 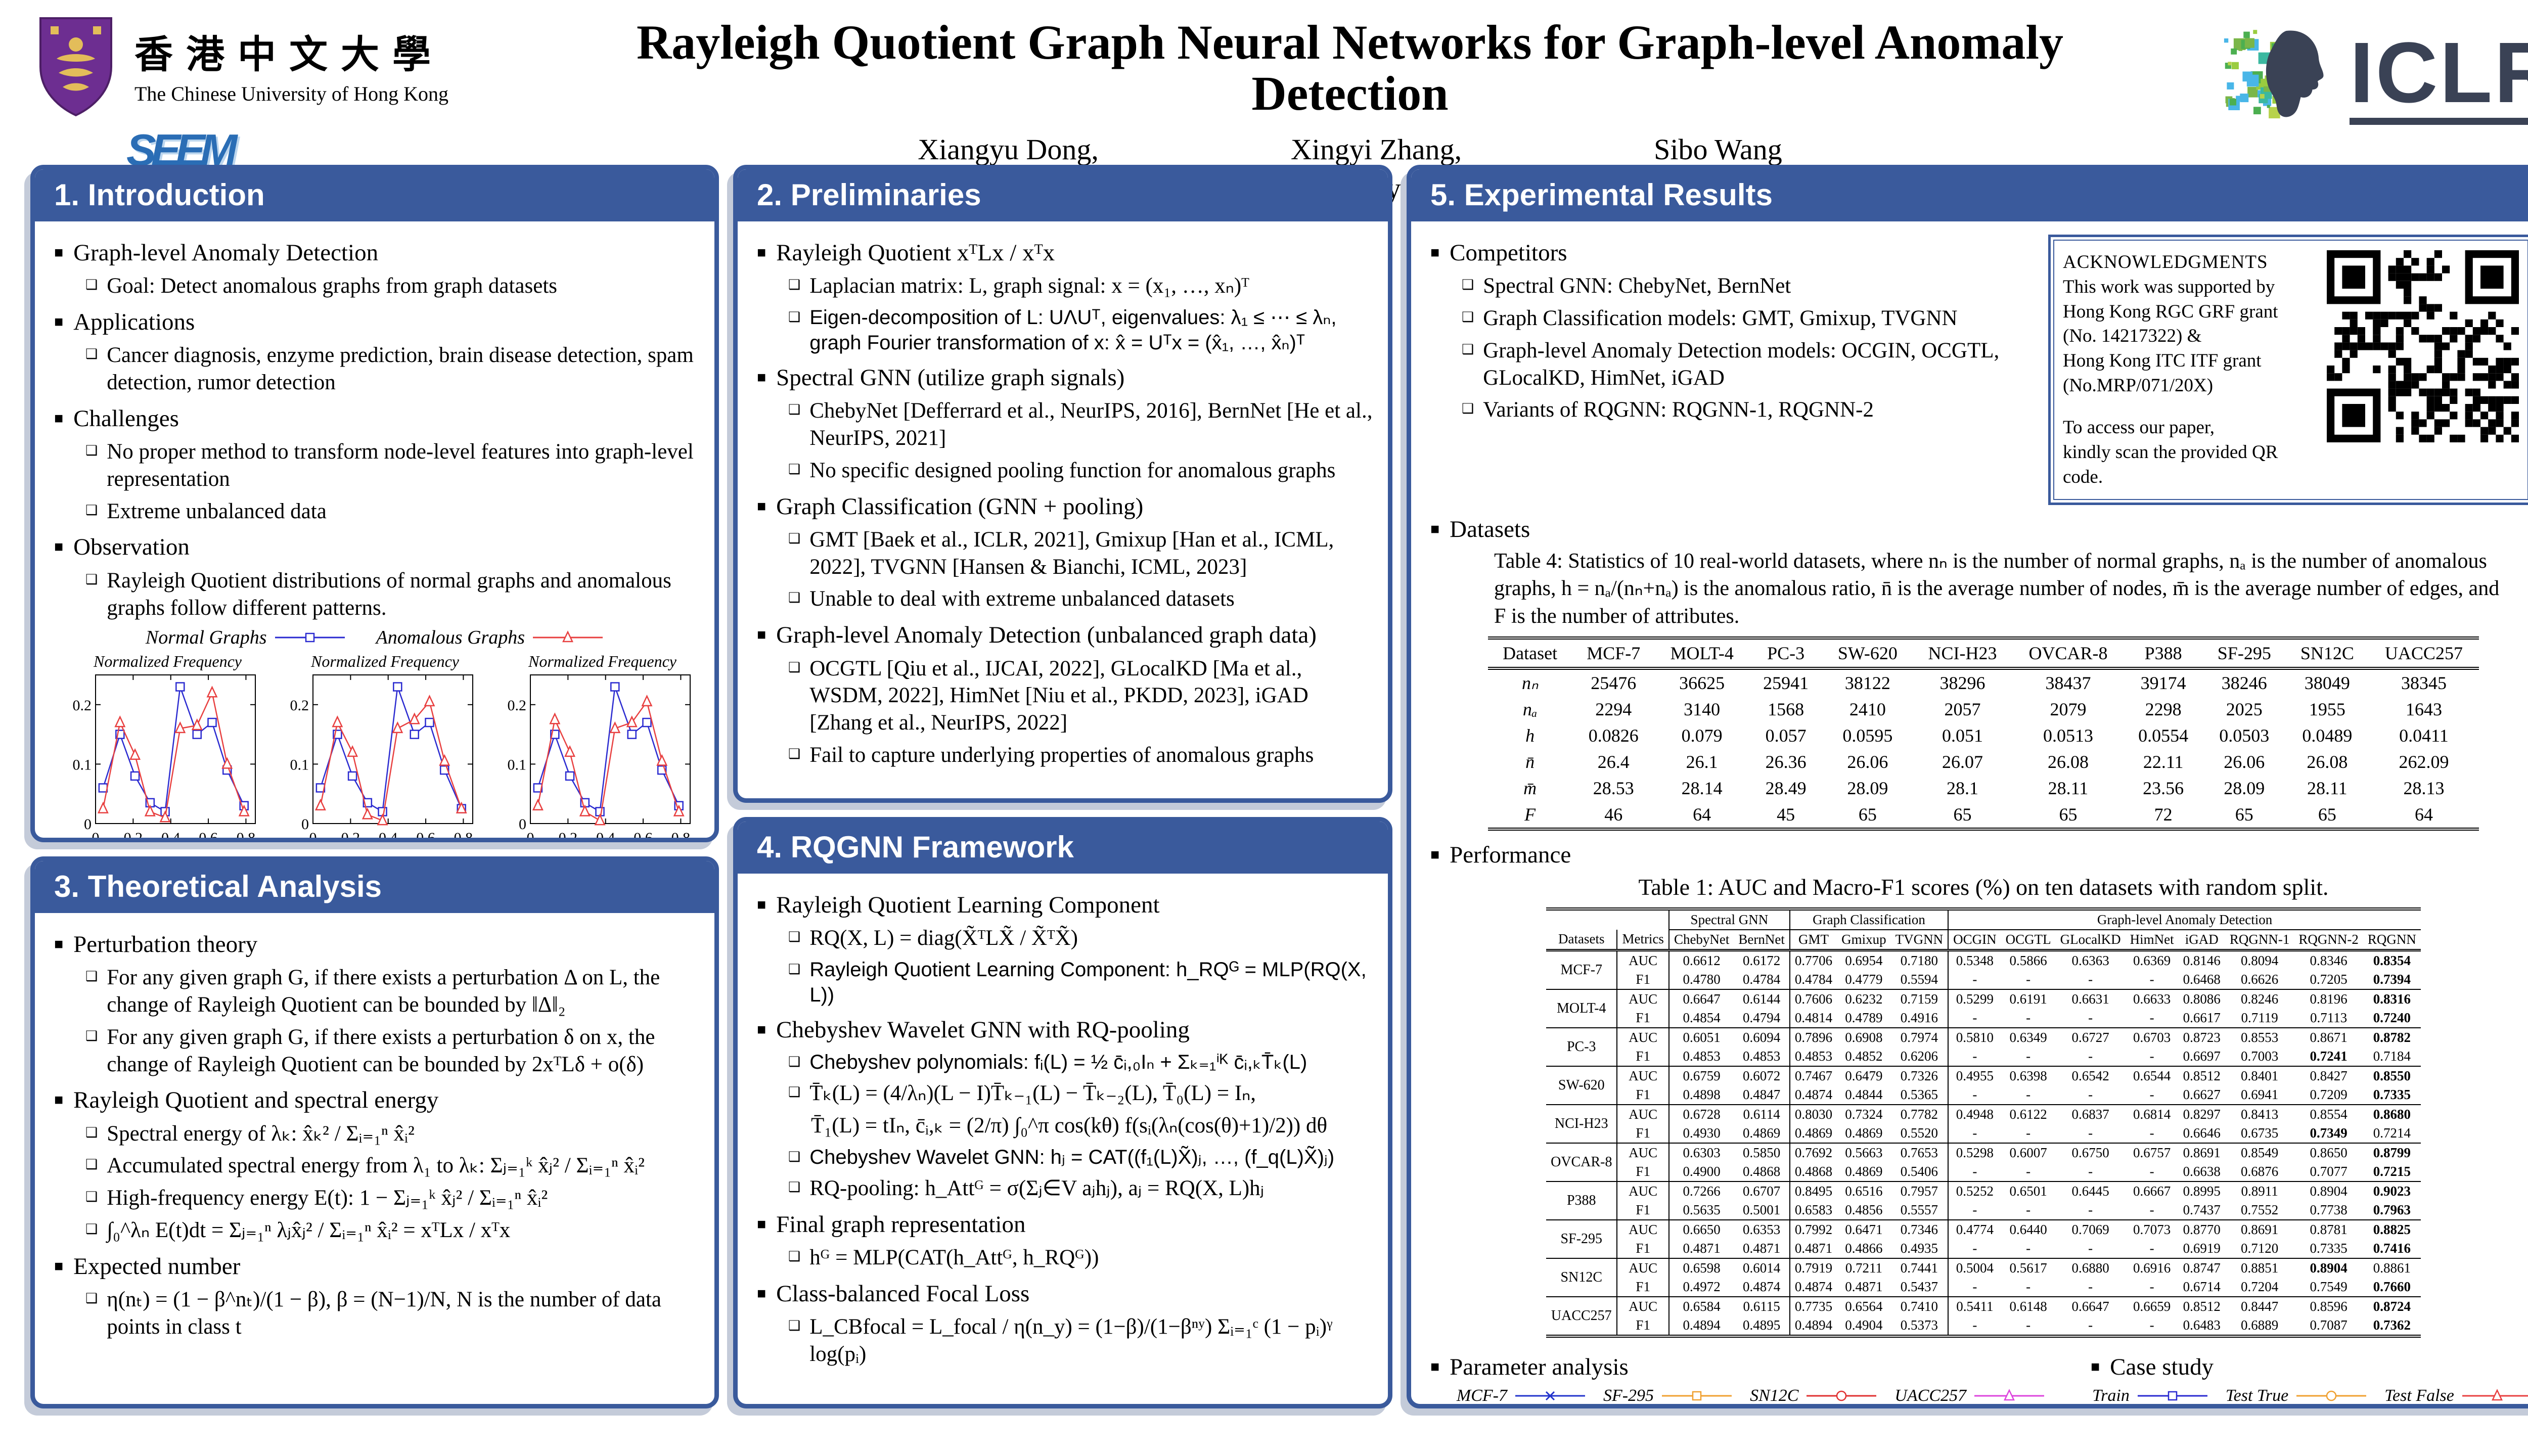 What do you see at coordinates (206, 511) in the screenshot?
I see `bullet-item: ❑ Extreme unbalanced data` at bounding box center [206, 511].